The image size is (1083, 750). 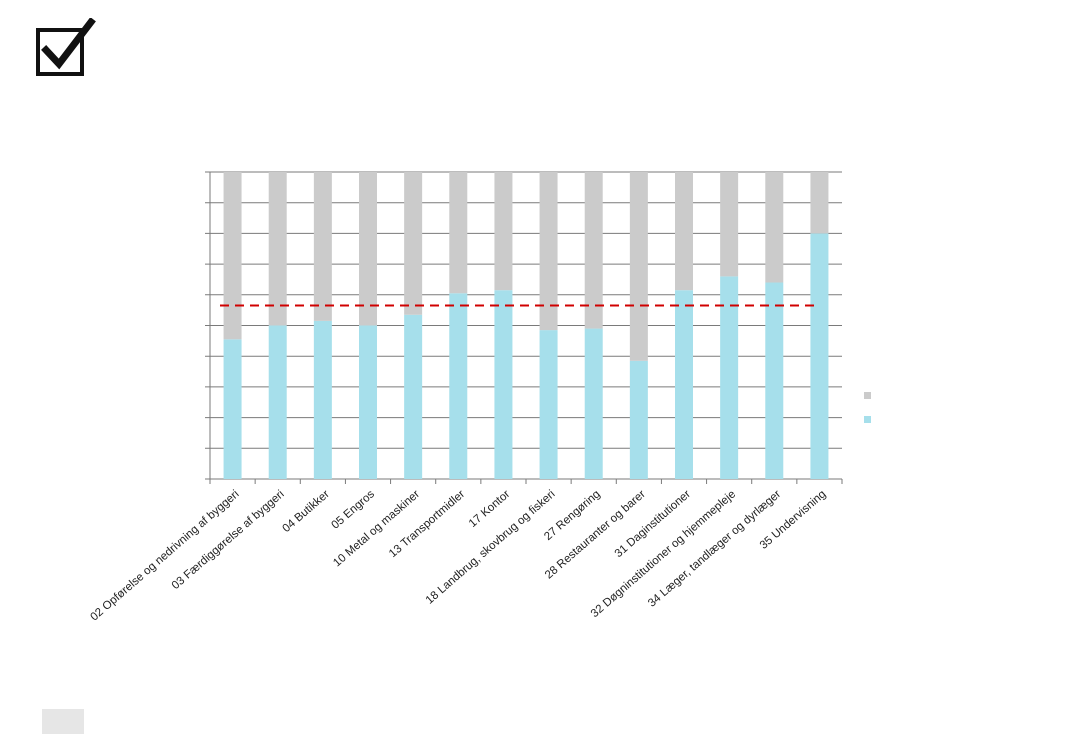 I want to click on x-tick-label: 05 Engros, so click(x=354, y=510).